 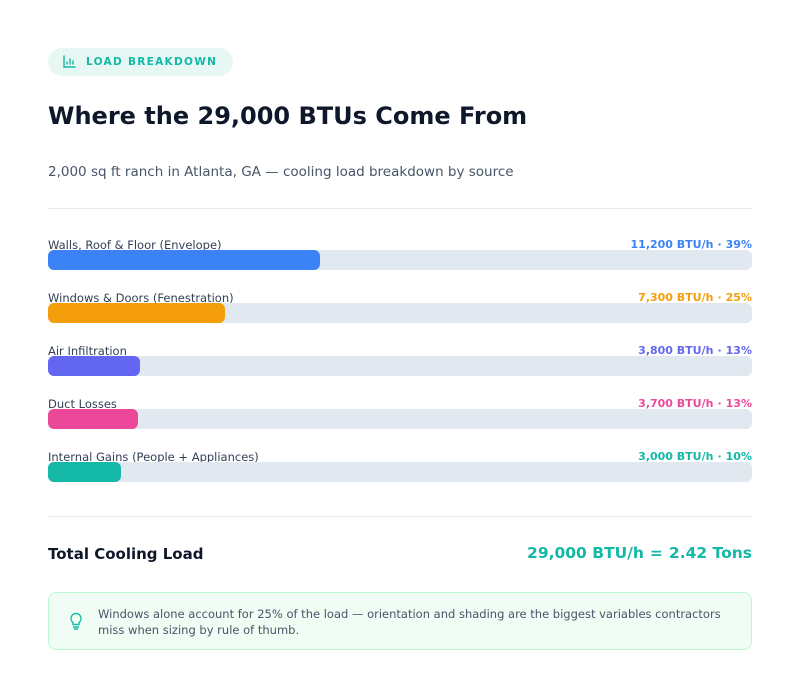 I want to click on row-label: Walls, Roof & Floor (Envelope), so click(x=135, y=245).